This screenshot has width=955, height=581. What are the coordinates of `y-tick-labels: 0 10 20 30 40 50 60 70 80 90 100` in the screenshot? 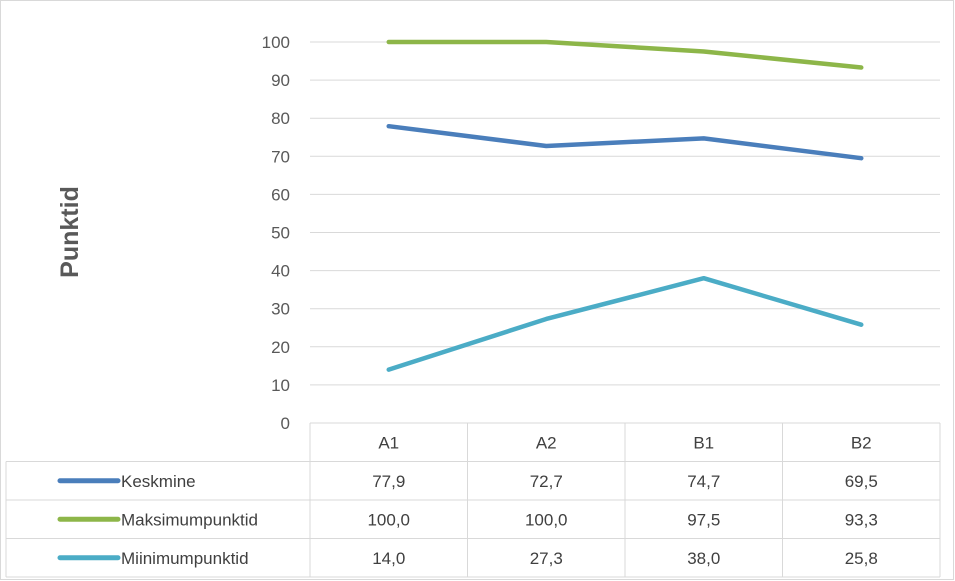 It's located at (276, 233).